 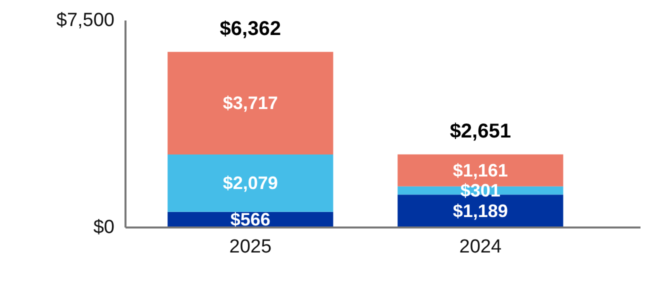 What do you see at coordinates (104, 227) in the screenshot?
I see `y-tick-label: $0` at bounding box center [104, 227].